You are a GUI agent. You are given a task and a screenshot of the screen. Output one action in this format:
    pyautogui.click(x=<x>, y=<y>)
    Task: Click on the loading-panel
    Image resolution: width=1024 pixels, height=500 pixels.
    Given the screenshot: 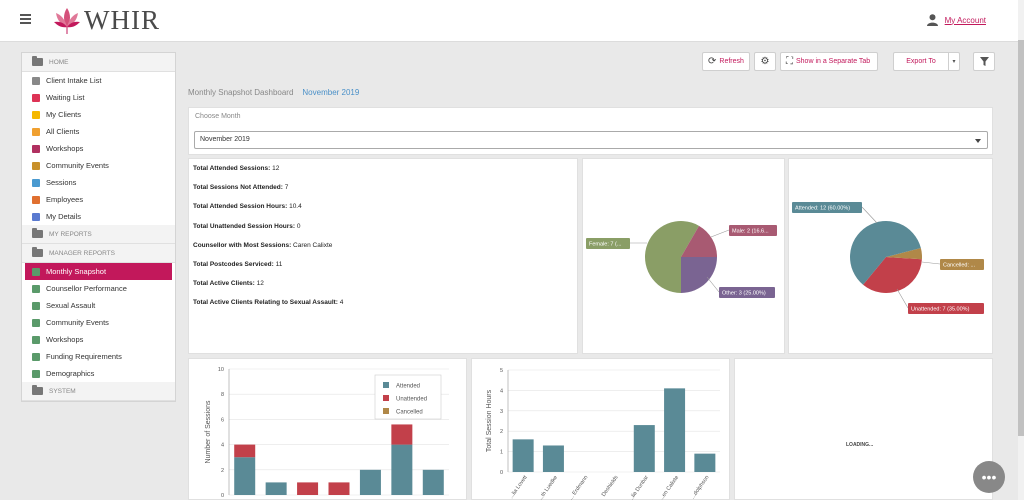 What is the action you would take?
    pyautogui.click(x=863, y=429)
    